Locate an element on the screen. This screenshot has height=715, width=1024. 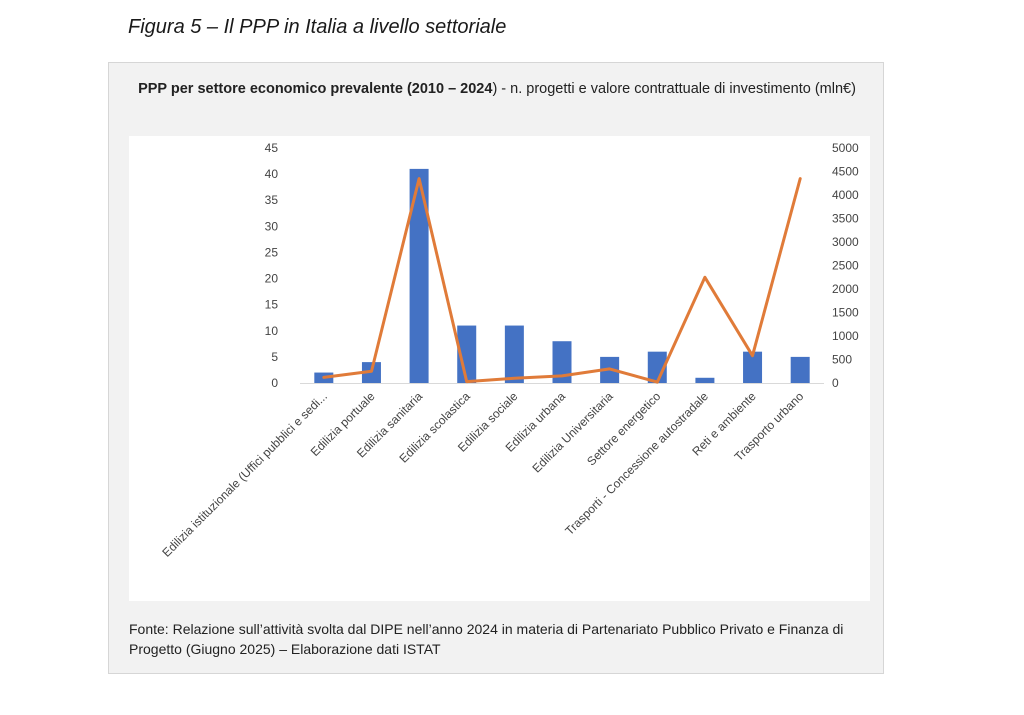
y-right-tick-label: 2500 is located at coordinates (845, 266).